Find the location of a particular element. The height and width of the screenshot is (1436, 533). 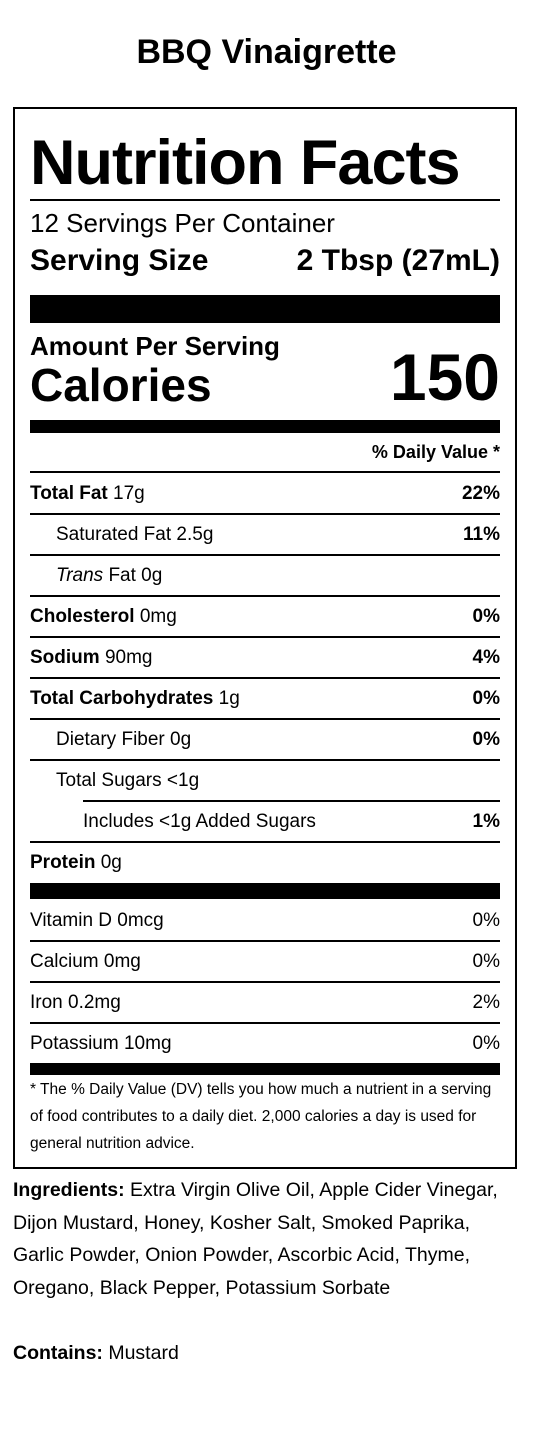

vitamin-row-iron: Iron 0.2mg 2% is located at coordinates (265, 1002).